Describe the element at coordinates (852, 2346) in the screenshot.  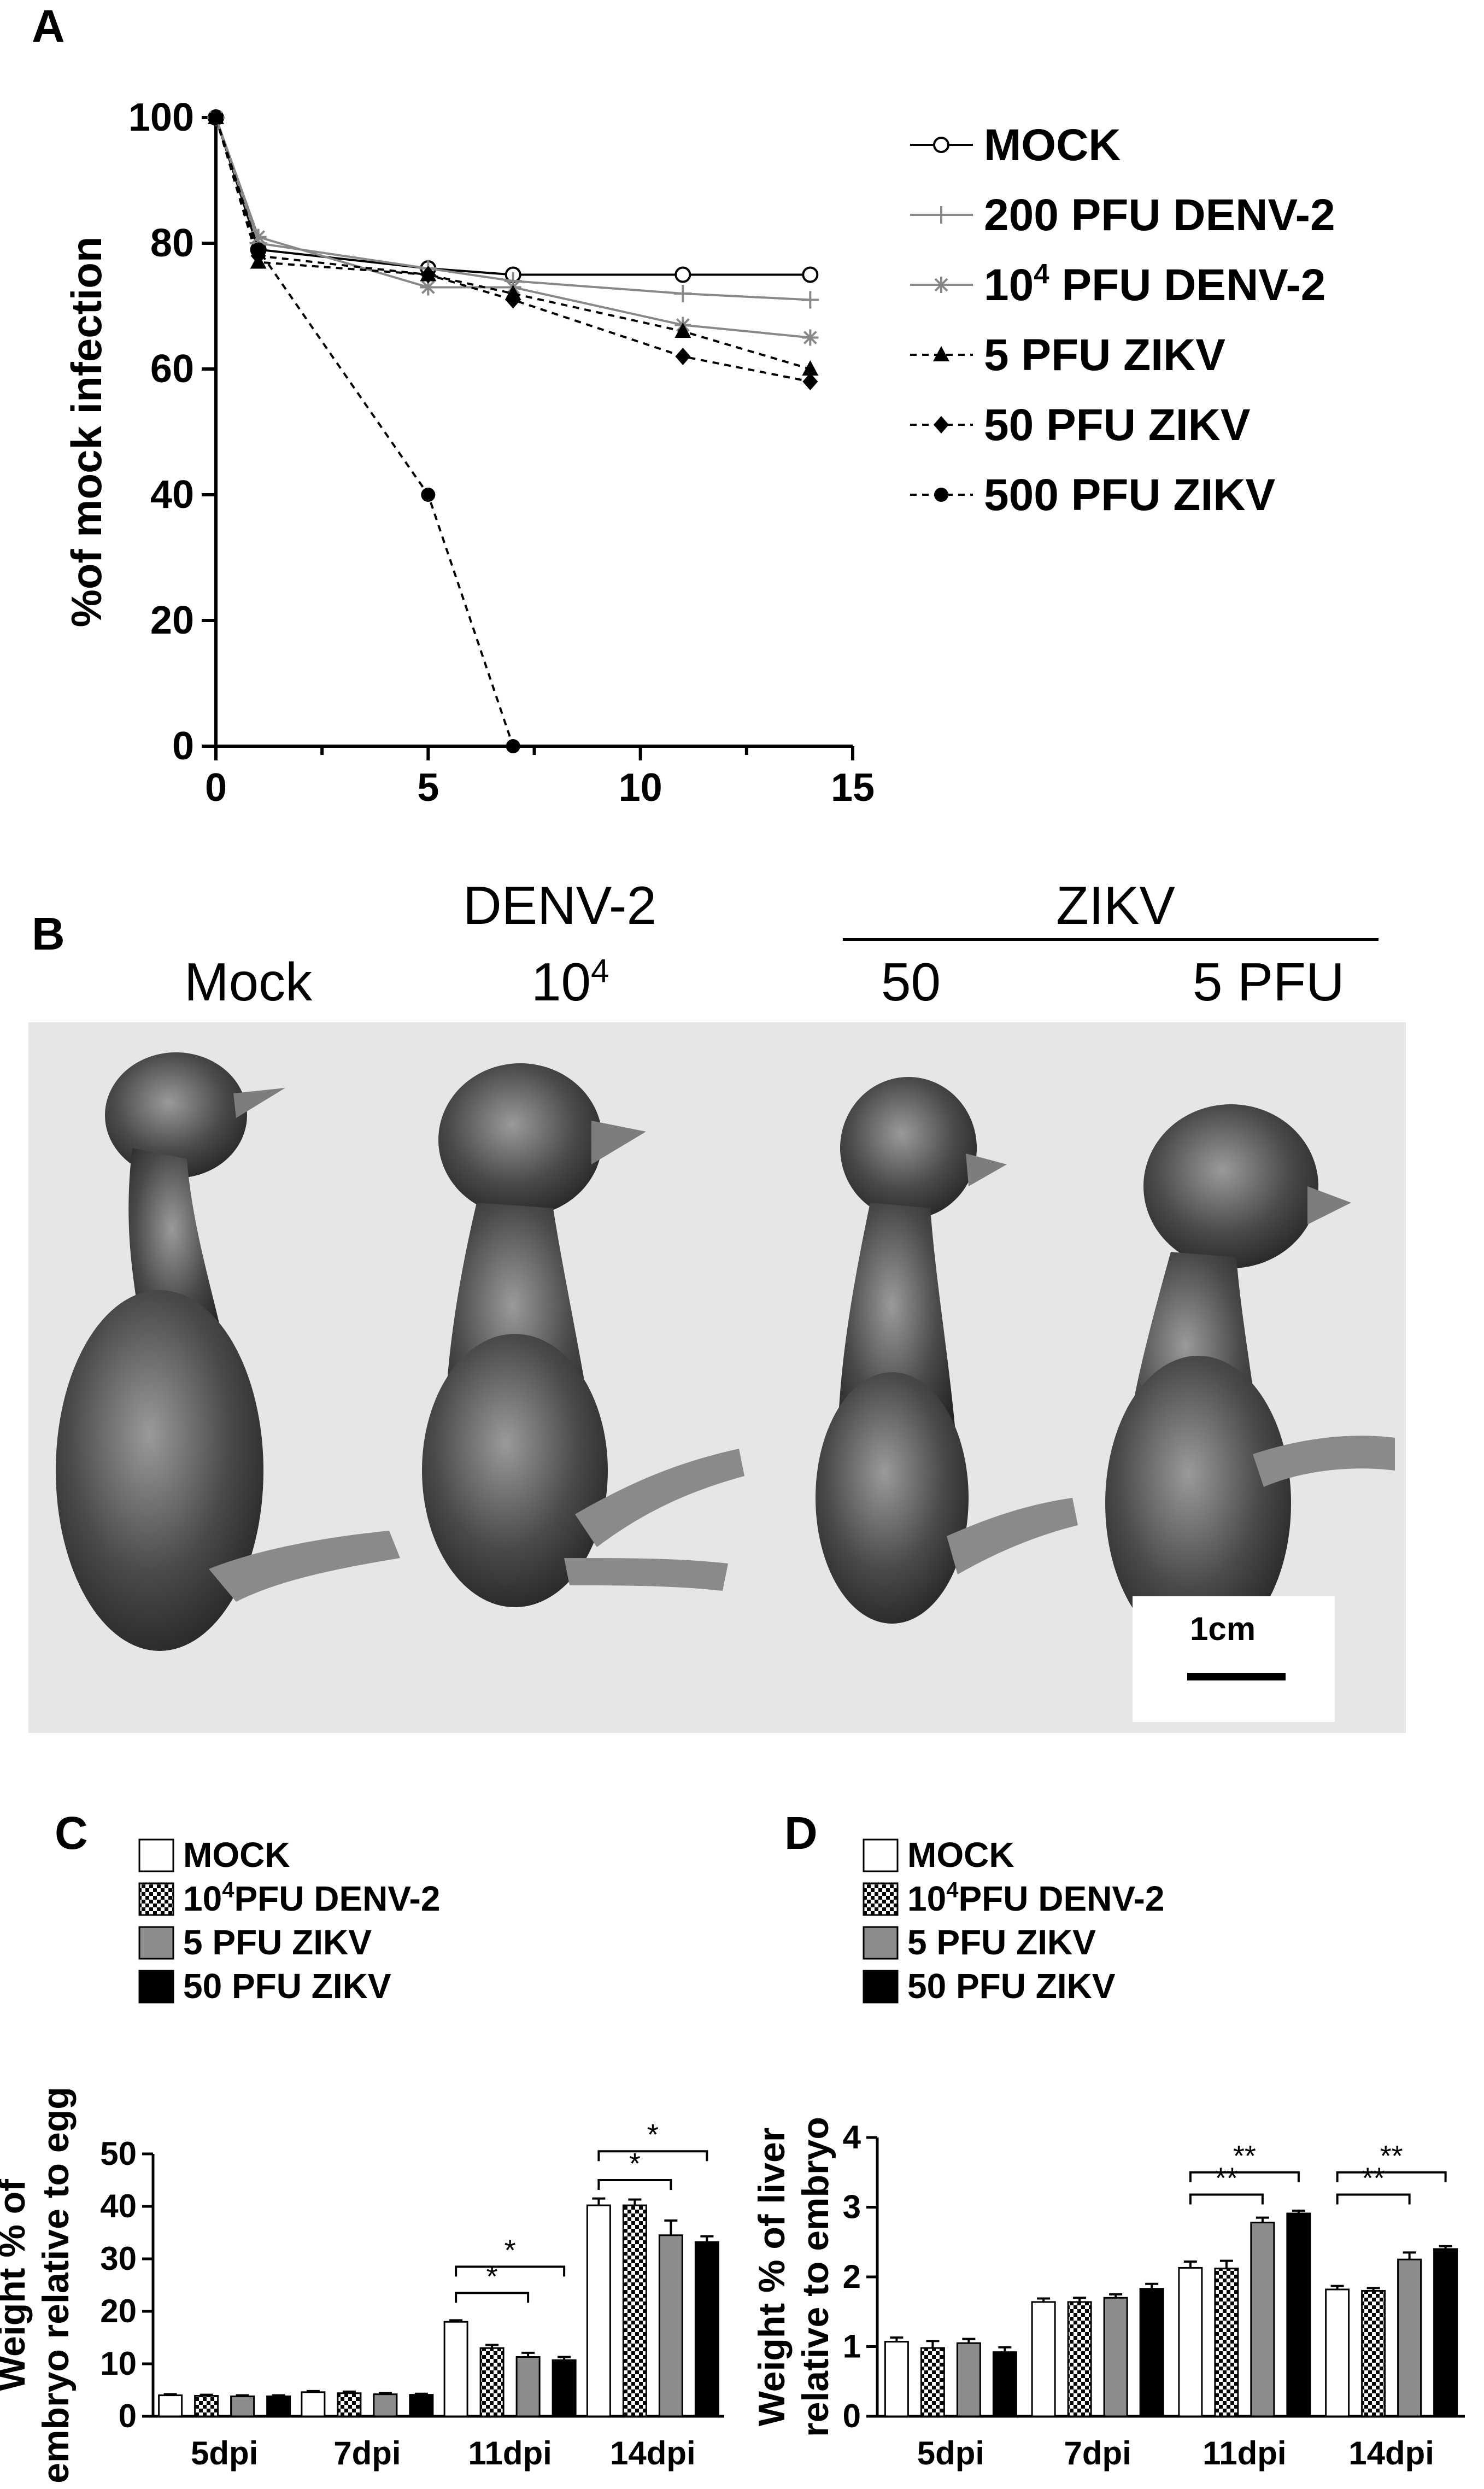
I see `y-tick-label: 1` at that location.